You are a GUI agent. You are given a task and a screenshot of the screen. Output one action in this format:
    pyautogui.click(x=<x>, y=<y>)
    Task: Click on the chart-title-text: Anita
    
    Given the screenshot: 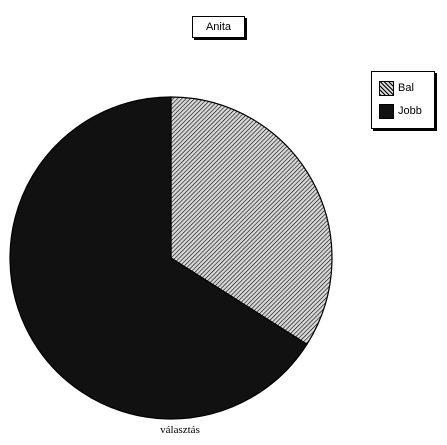 What is the action you would take?
    pyautogui.click(x=218, y=27)
    